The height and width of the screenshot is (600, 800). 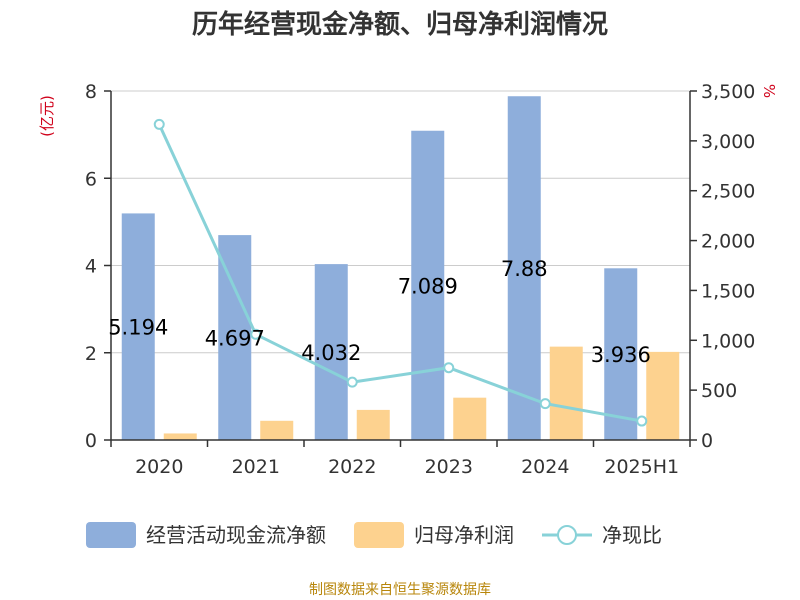 I want to click on bar-value-label: 7.089, so click(x=428, y=286).